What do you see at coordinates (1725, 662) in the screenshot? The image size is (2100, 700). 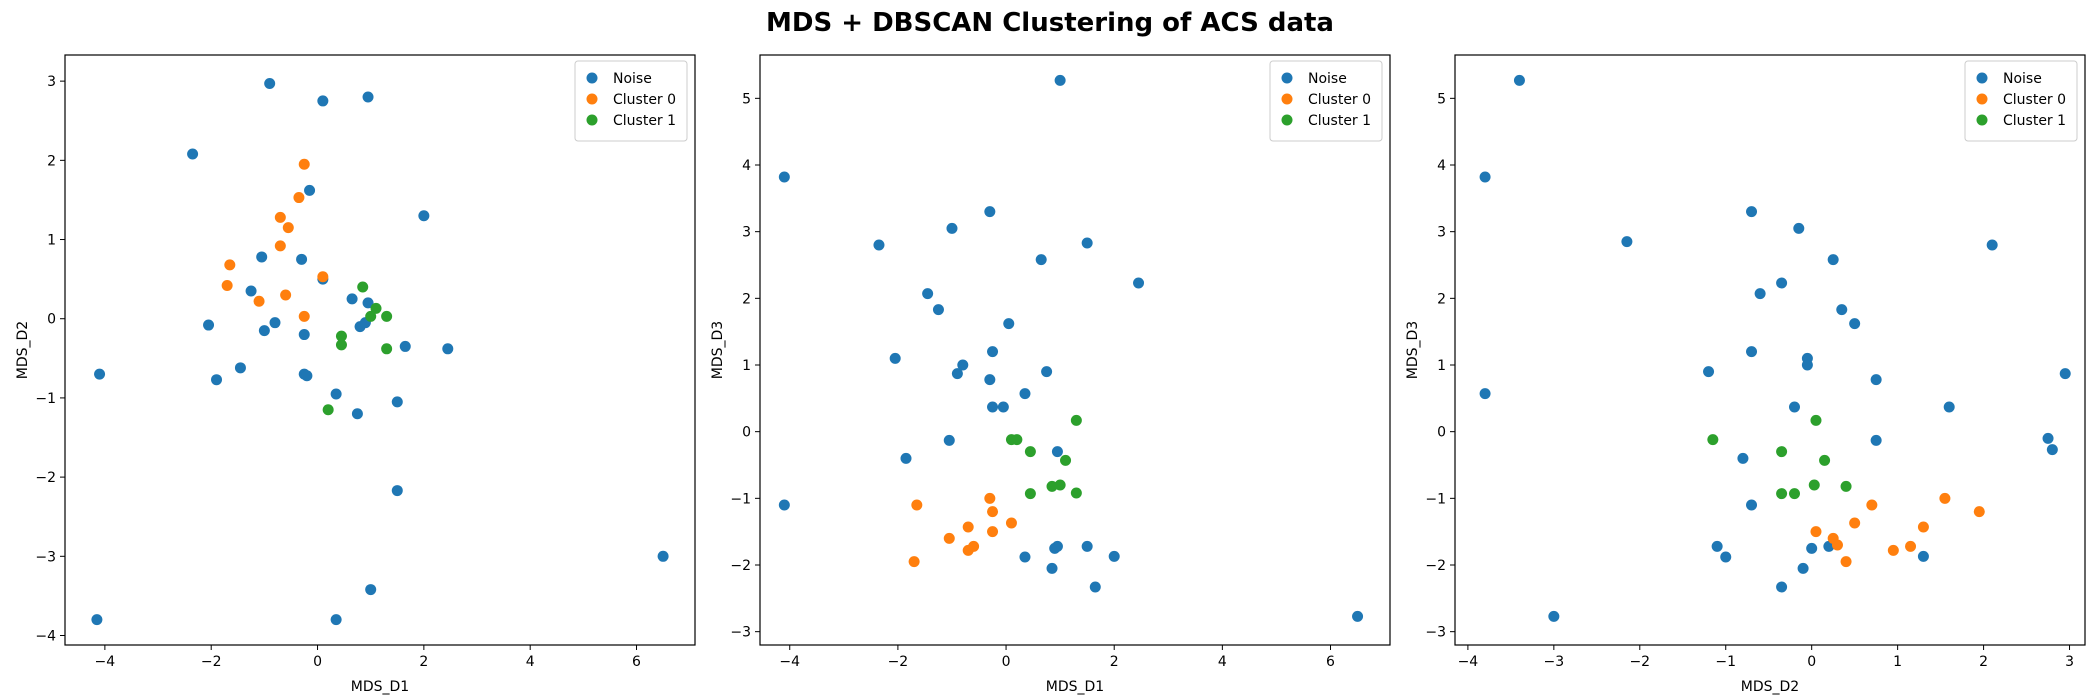 I see `x-tick-label: −1` at bounding box center [1725, 662].